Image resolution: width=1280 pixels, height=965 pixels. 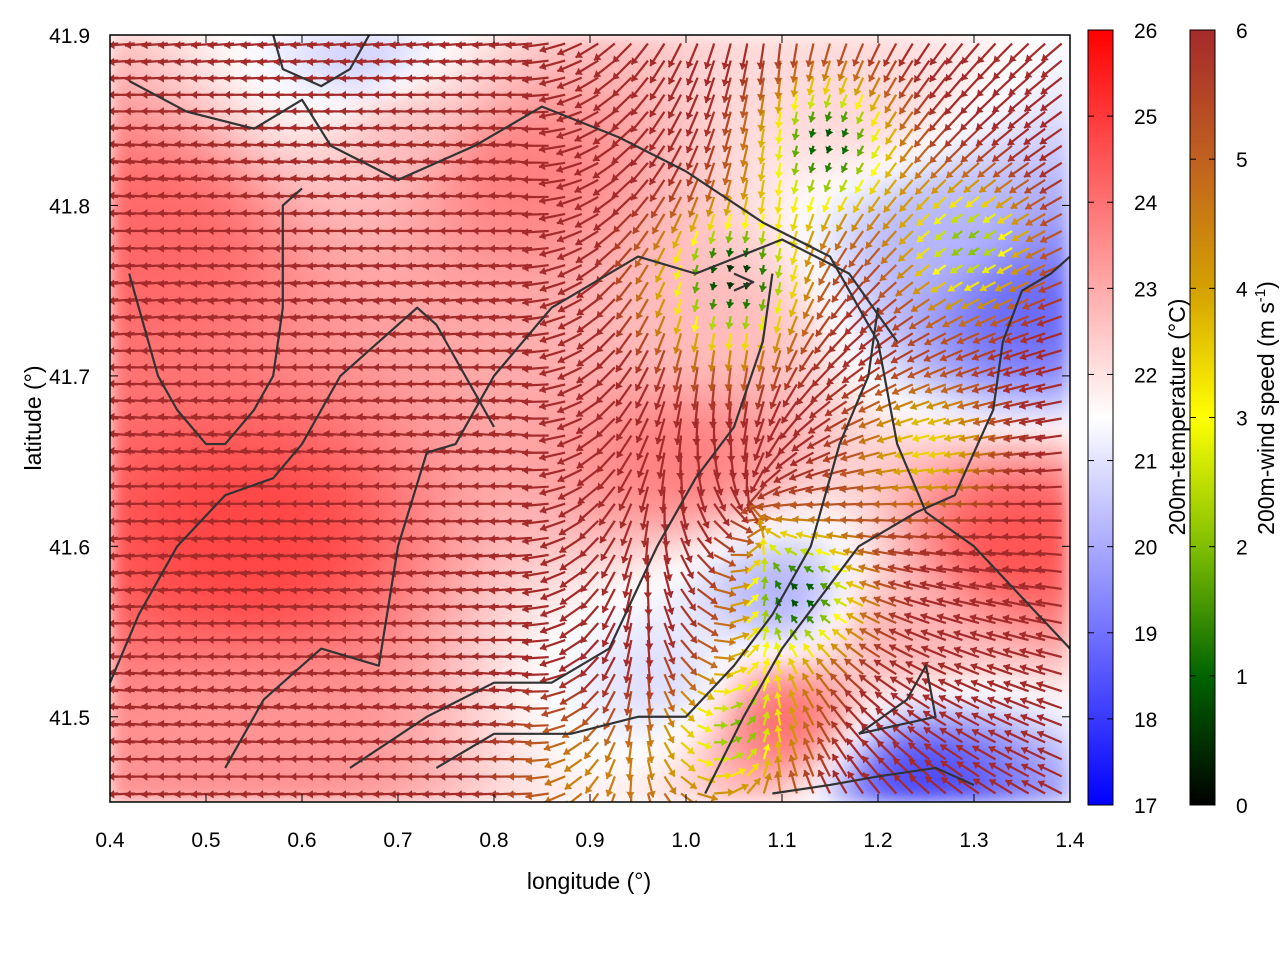 I want to click on windspeed-label-sup: -1, so click(x=1260, y=295).